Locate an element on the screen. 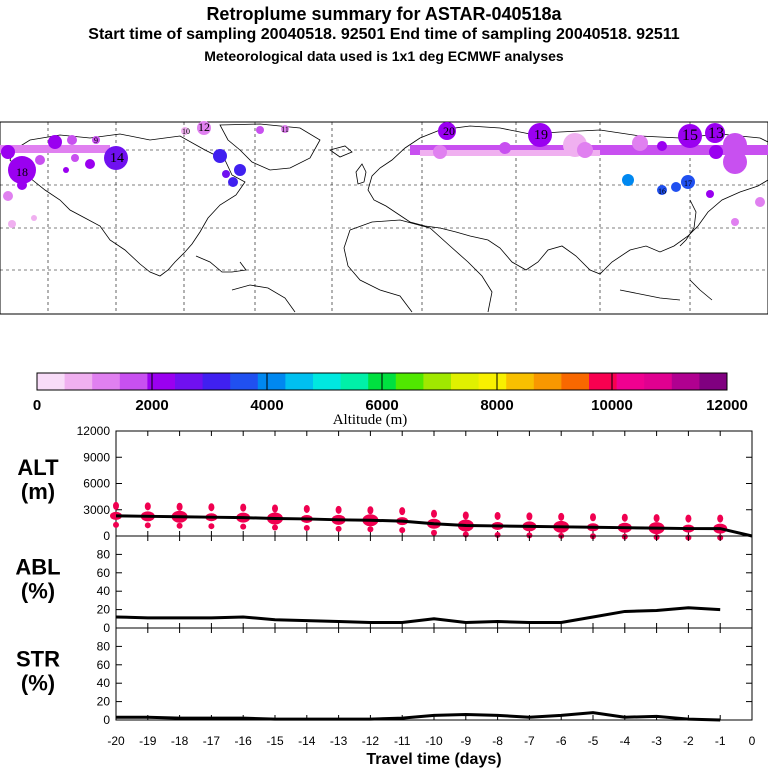  x-tick-label: -15 is located at coordinates (275, 741).